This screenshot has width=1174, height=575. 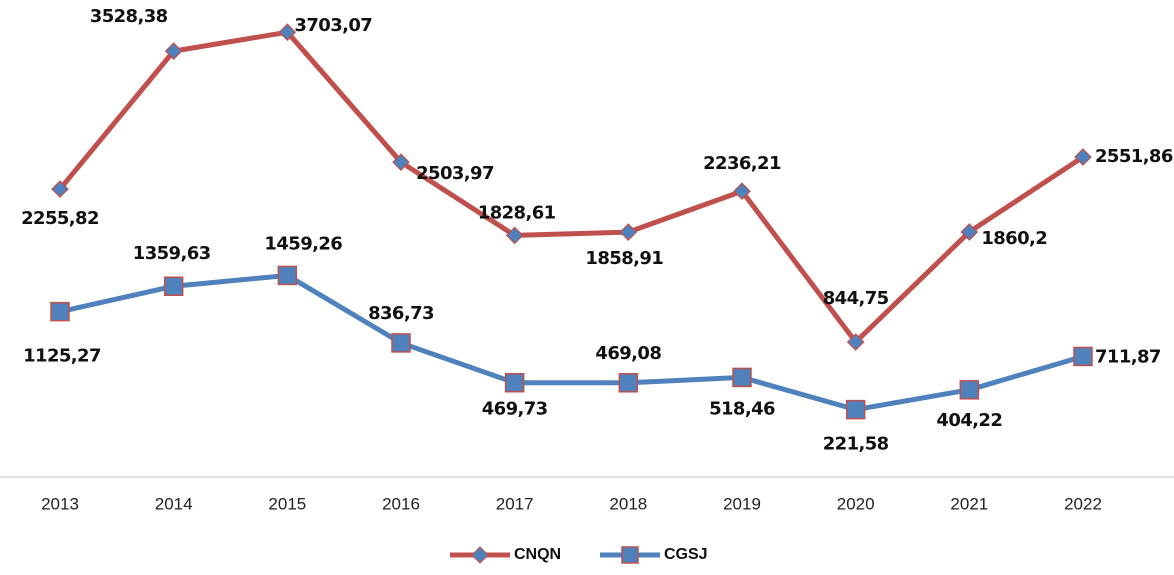 What do you see at coordinates (129, 16) in the screenshot?
I see `data-label: 3528,38` at bounding box center [129, 16].